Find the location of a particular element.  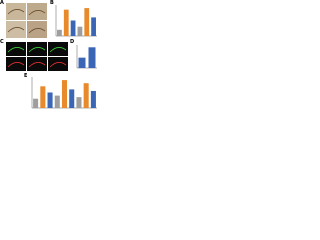

tissue-outline is located at coordinates (26, 21).